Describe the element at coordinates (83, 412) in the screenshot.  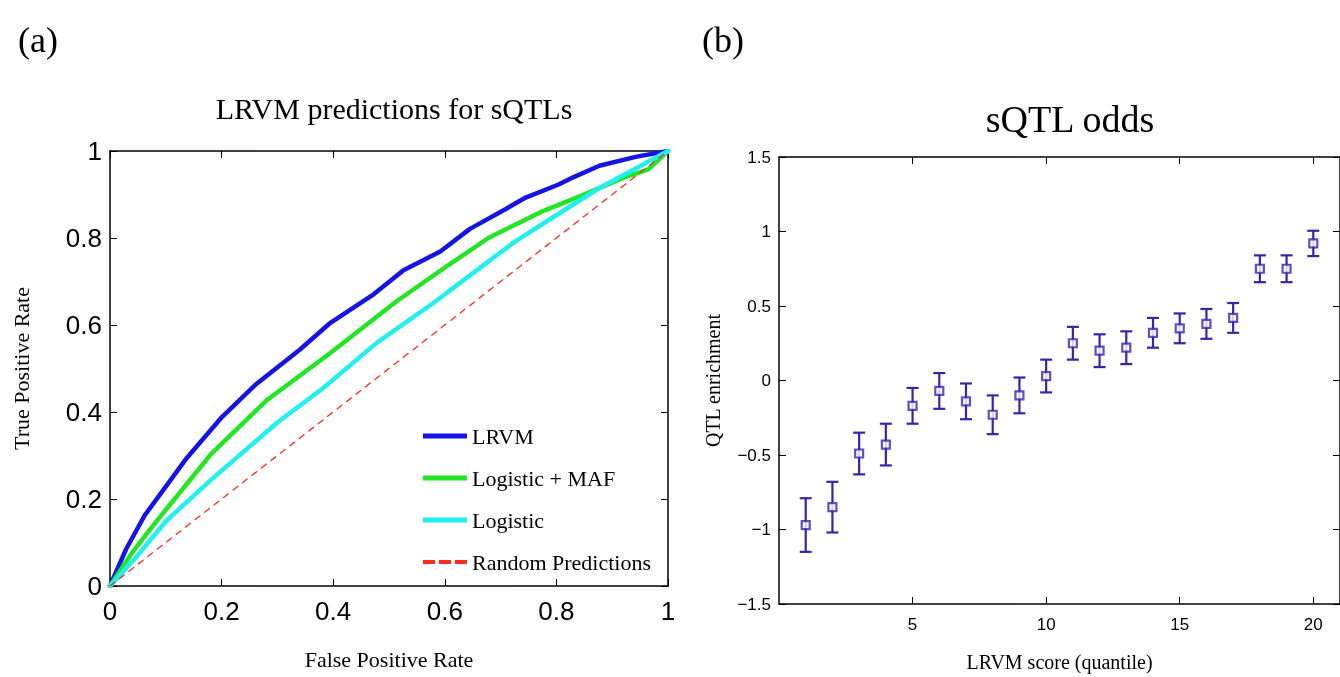
I see `y-tick-label: 0.4` at that location.